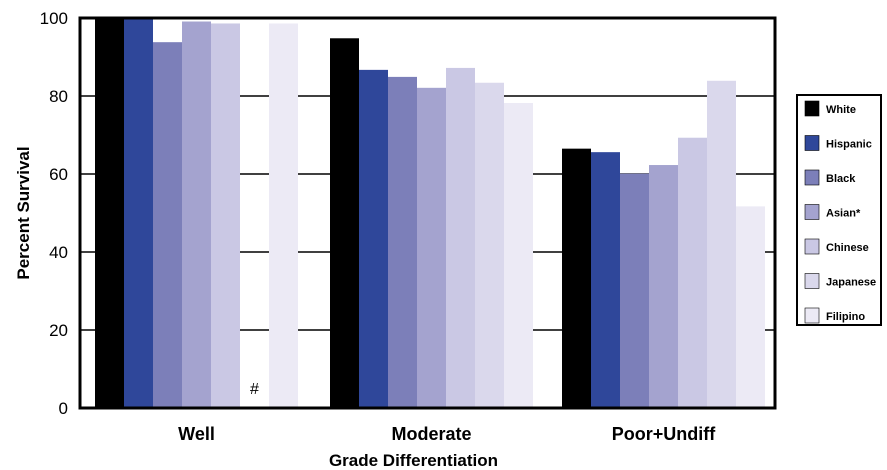  What do you see at coordinates (576, 278) in the screenshot?
I see `bar-poor-undiff-white` at bounding box center [576, 278].